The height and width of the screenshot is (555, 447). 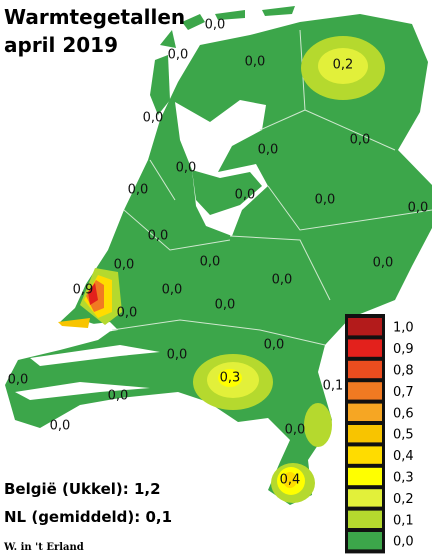 What do you see at coordinates (403, 542) in the screenshot?
I see `legend-label: 0,0` at bounding box center [403, 542].